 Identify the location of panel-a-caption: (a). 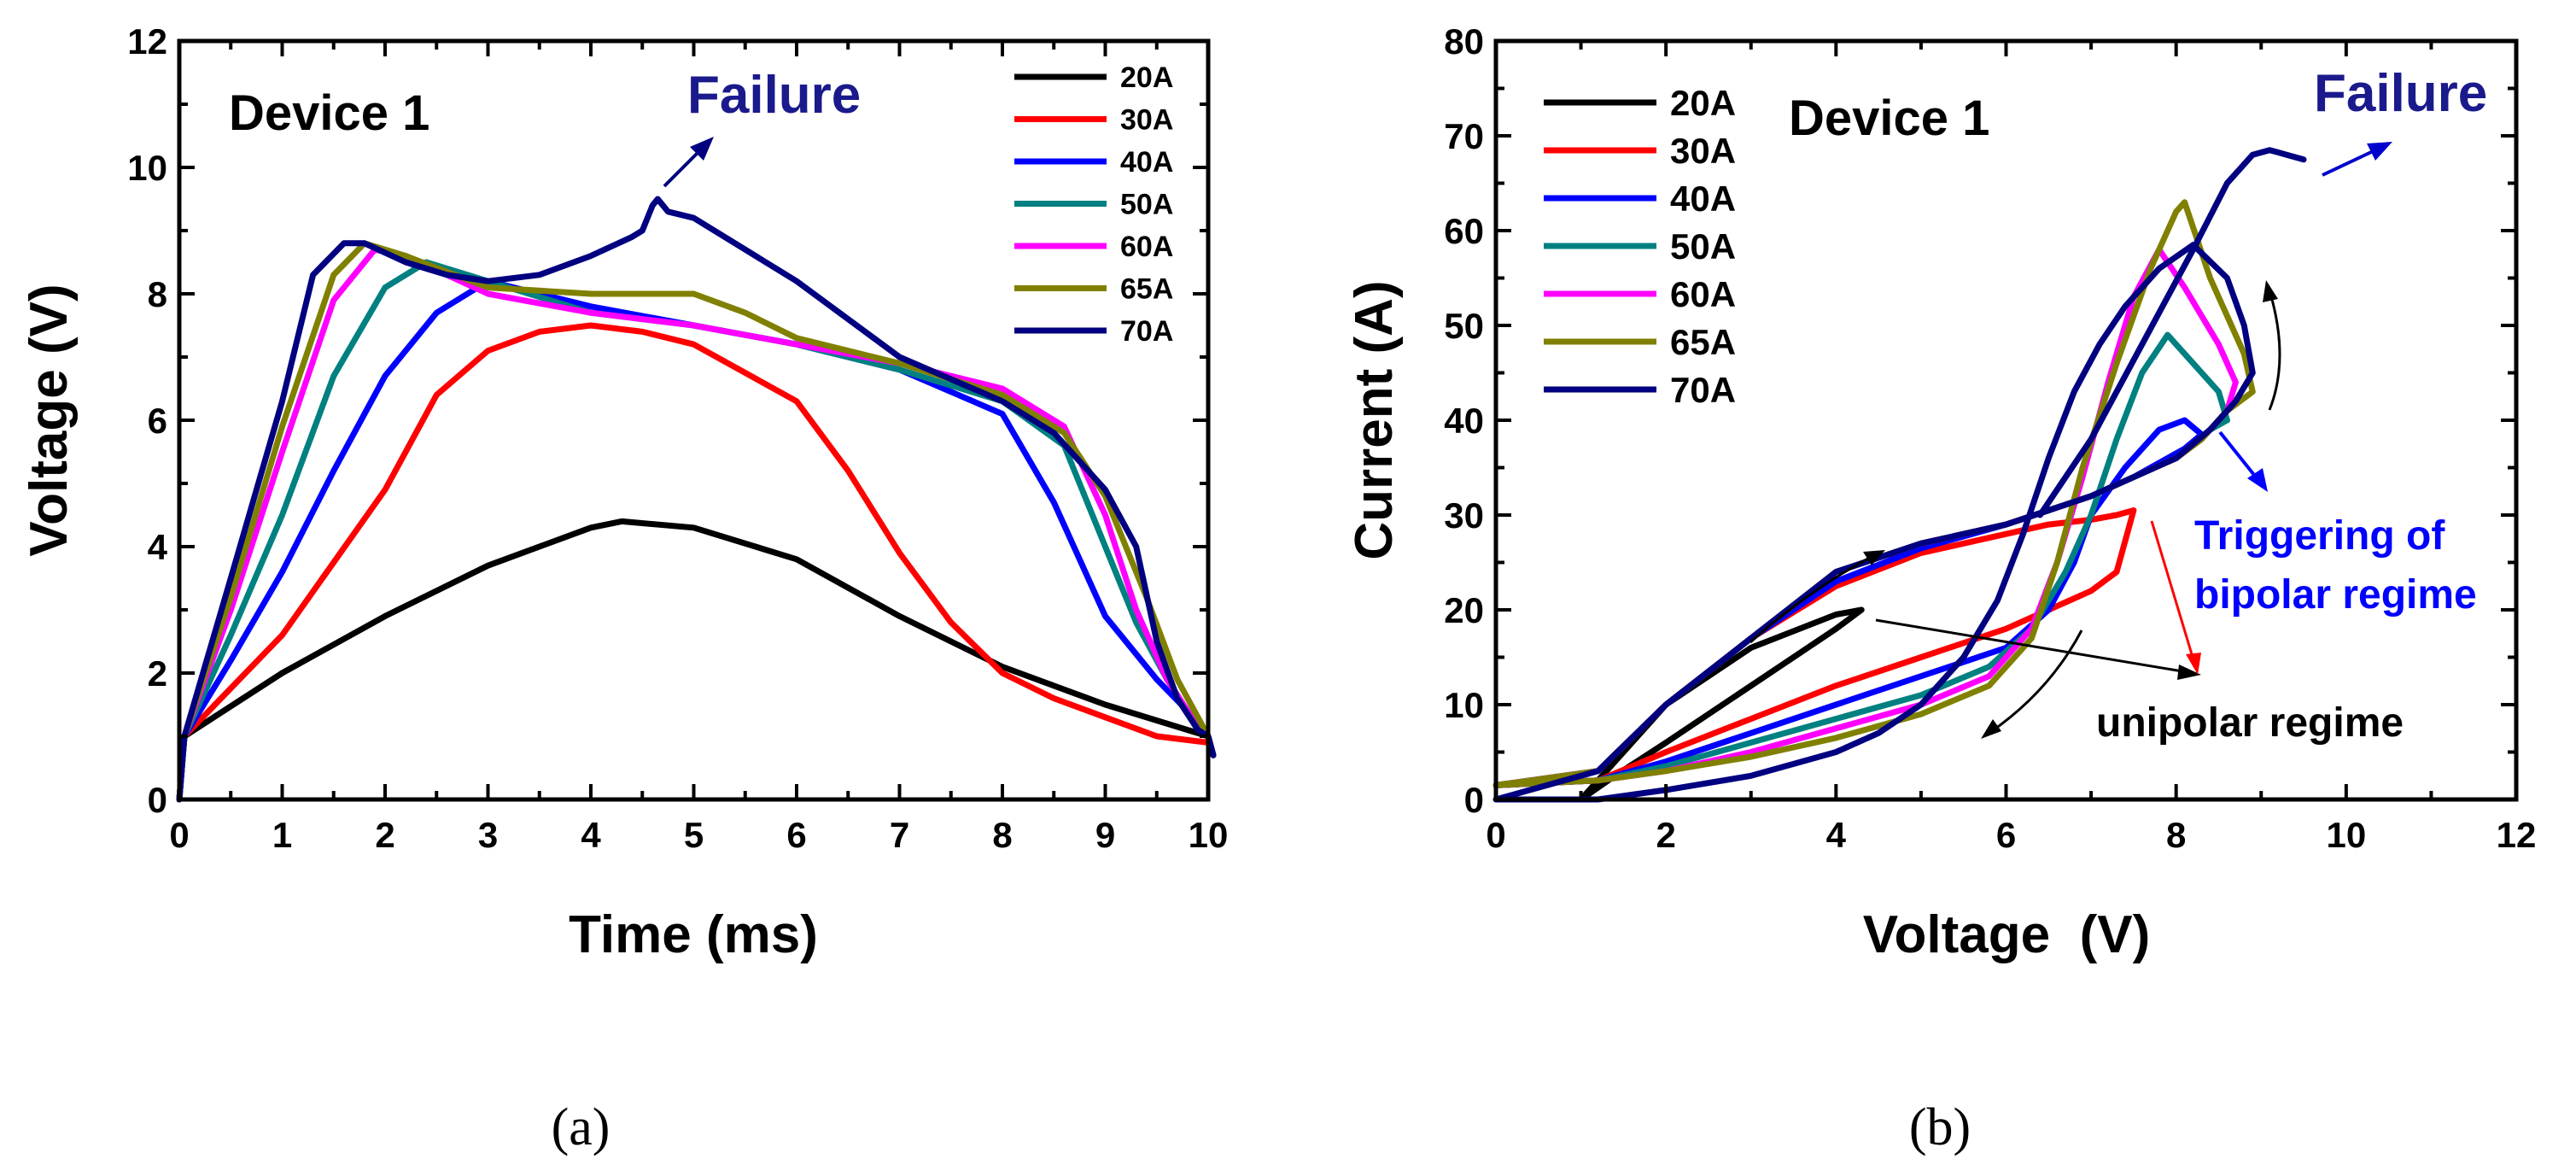
(581, 1127).